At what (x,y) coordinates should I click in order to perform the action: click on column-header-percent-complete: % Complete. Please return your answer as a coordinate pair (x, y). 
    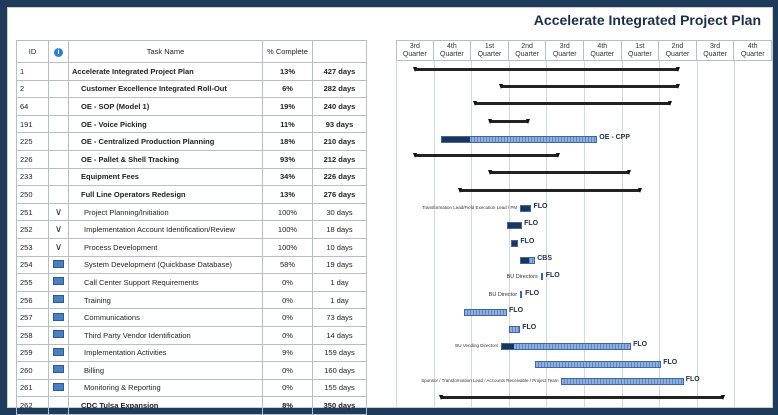
    Looking at the image, I should click on (287, 51).